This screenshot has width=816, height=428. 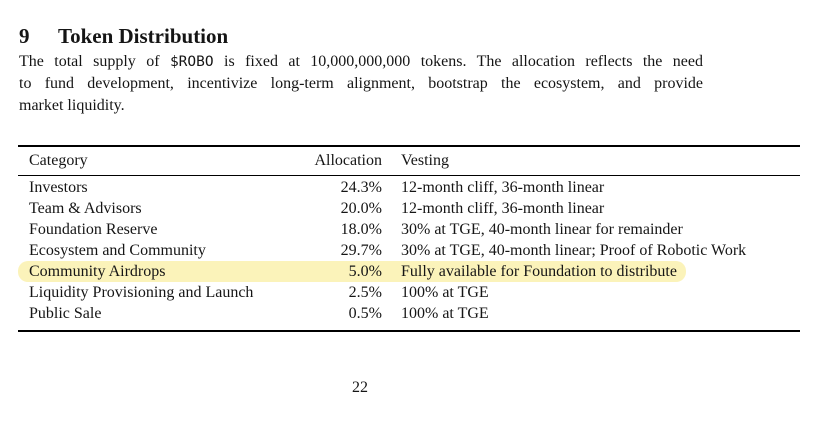 I want to click on cell-allocation: 29.7%, so click(x=337, y=250).